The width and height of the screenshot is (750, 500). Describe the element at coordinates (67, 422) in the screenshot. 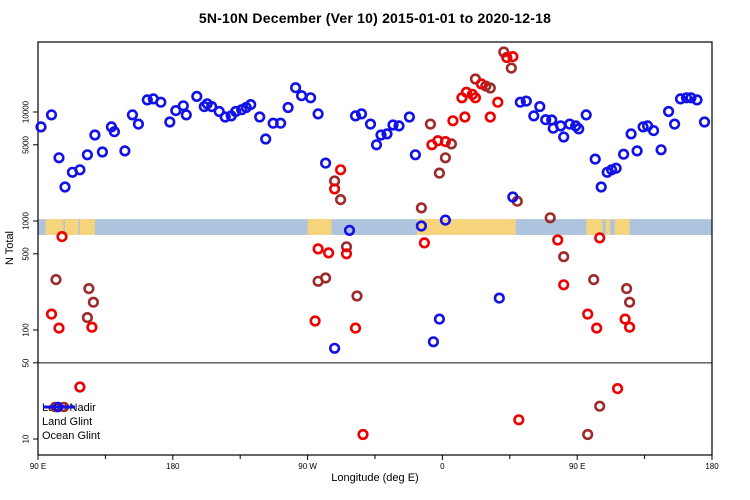

I see `legend-label: Land Glint` at that location.